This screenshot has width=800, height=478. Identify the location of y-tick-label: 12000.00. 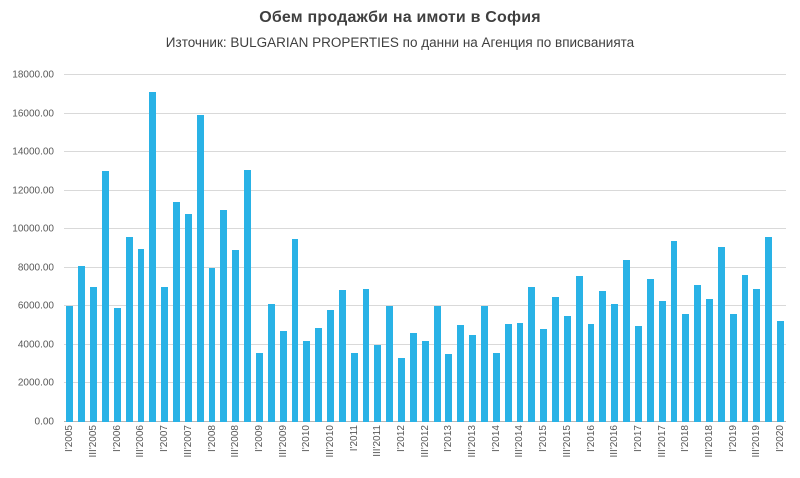
(33, 191).